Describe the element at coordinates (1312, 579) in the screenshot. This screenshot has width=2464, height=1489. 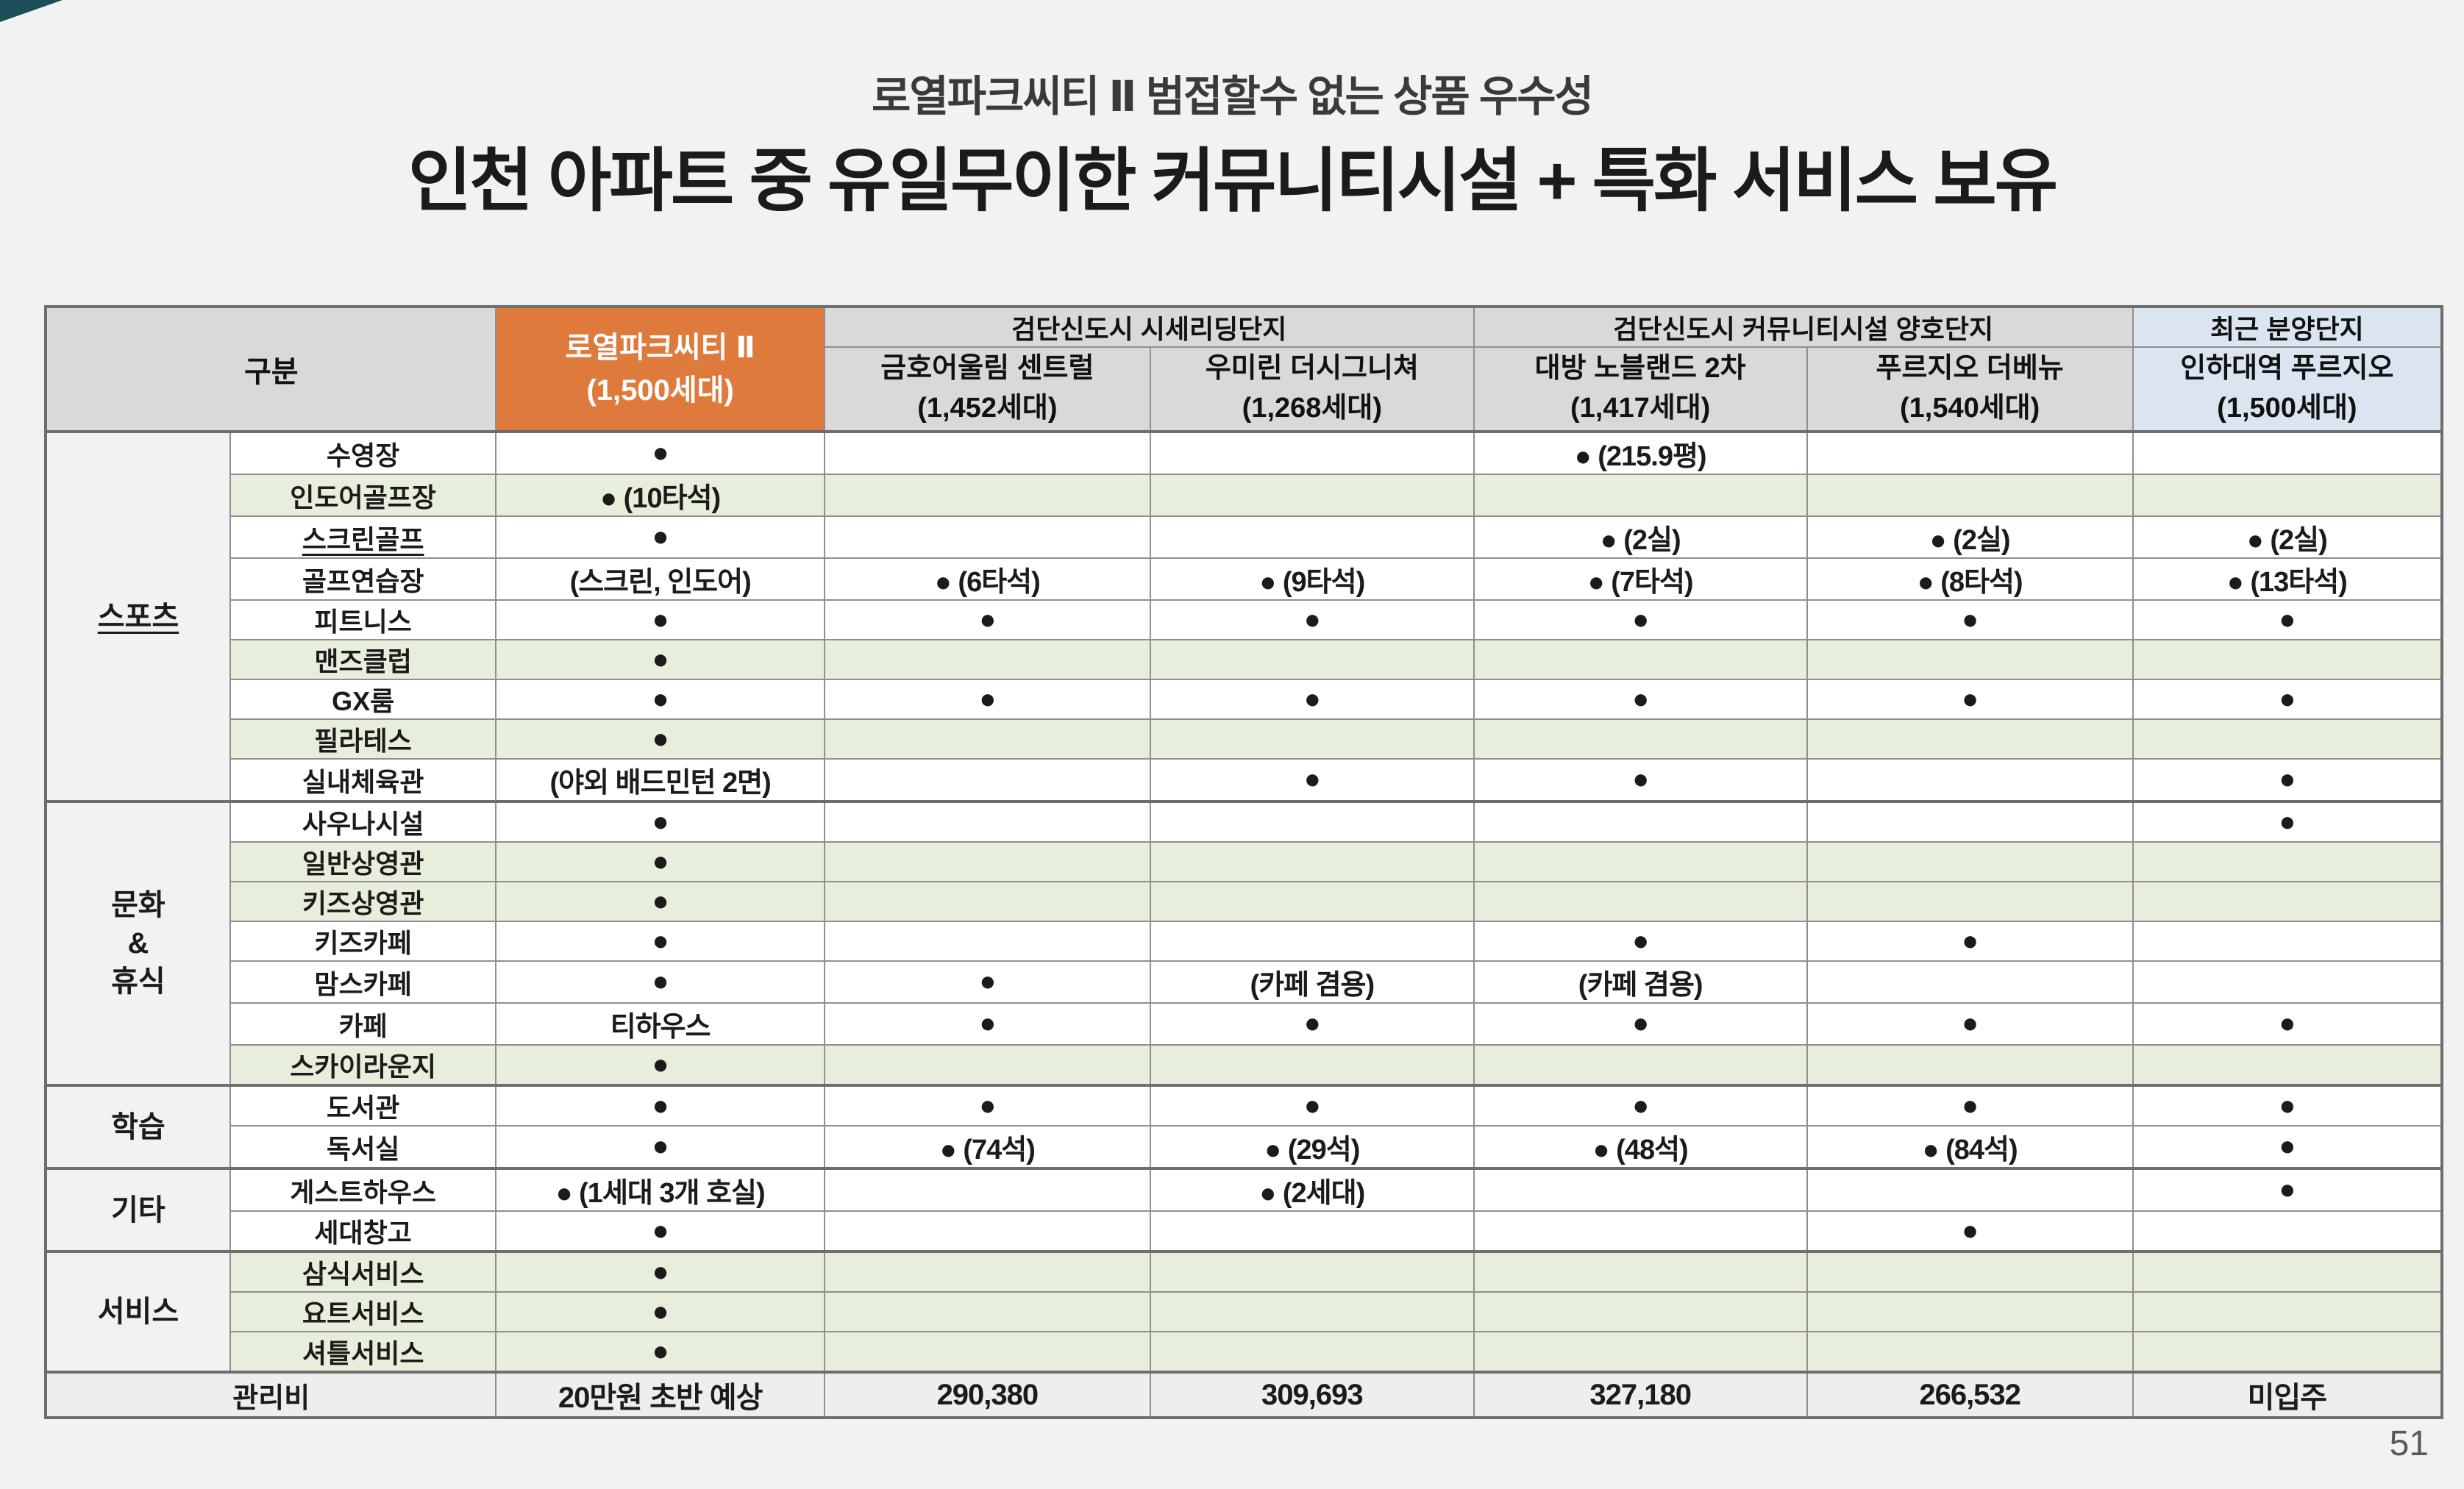
I see `value-cell: ● (9타석)` at that location.